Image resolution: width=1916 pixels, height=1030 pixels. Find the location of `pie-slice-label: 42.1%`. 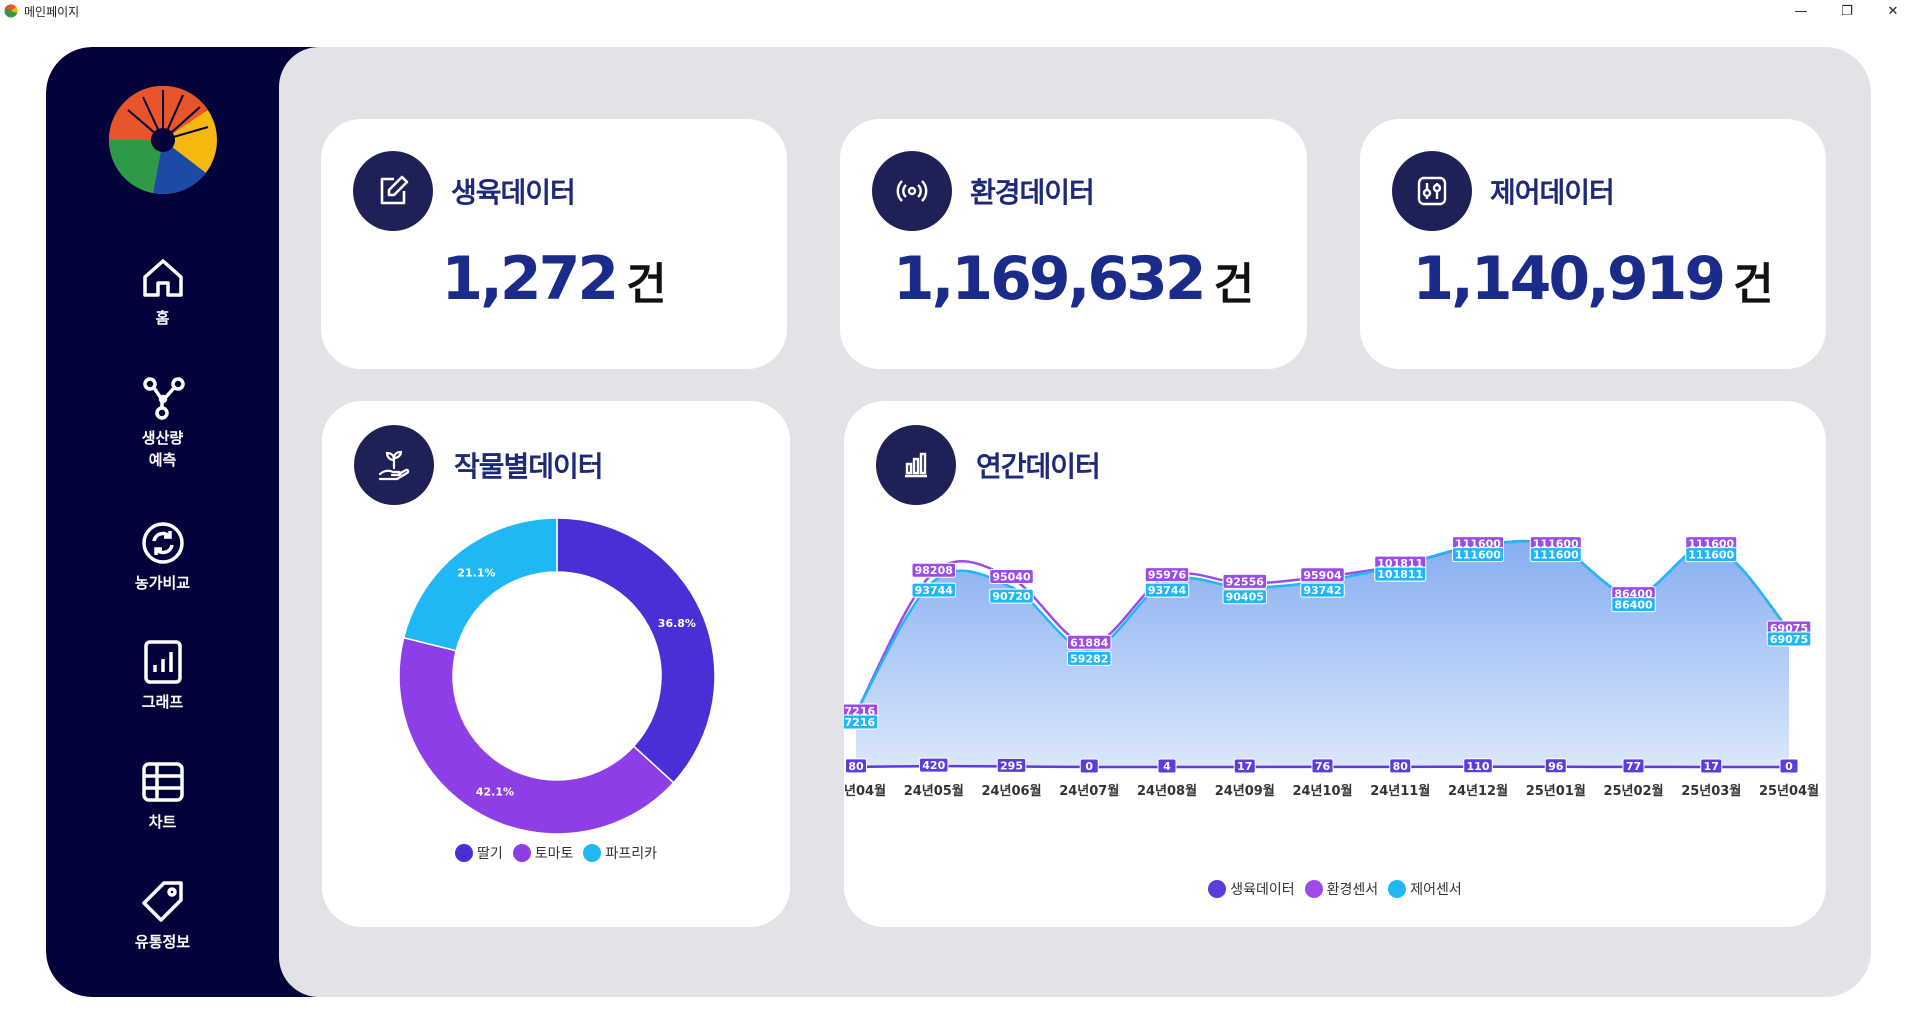

pie-slice-label: 42.1% is located at coordinates (495, 791).